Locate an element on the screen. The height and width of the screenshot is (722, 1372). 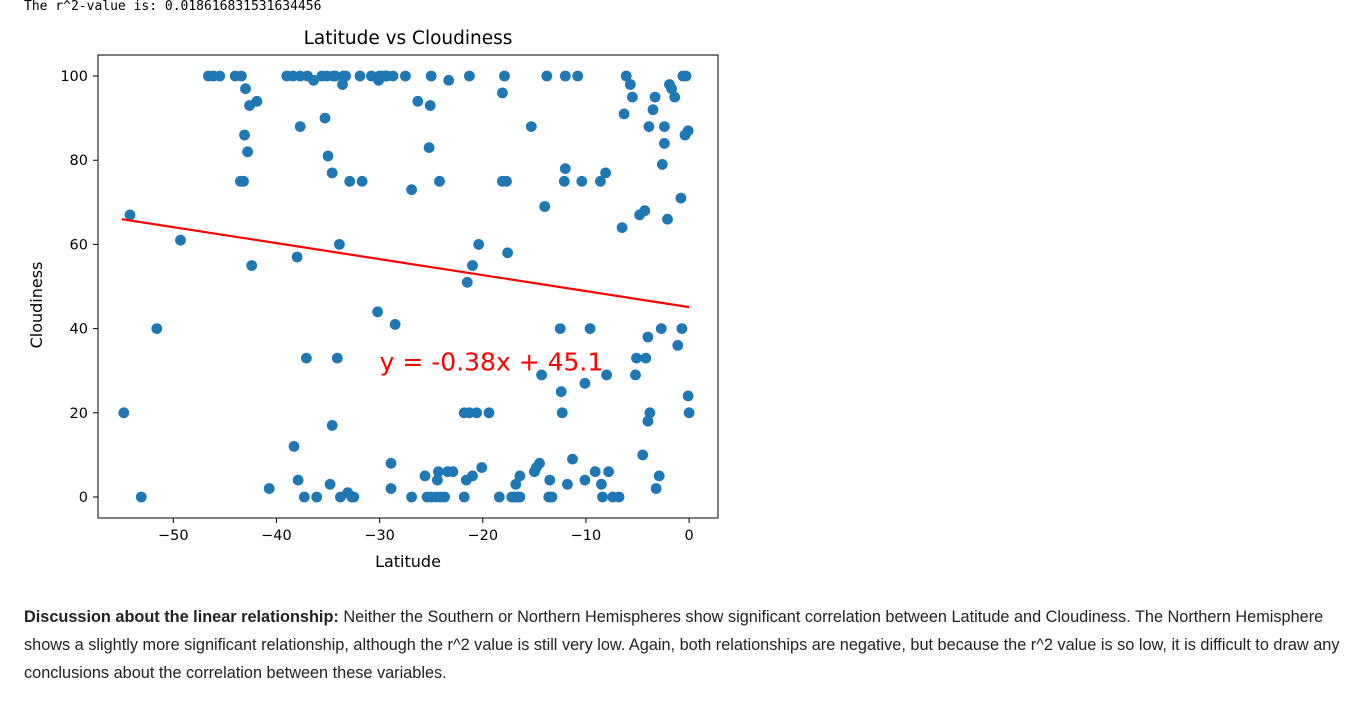
regression-line is located at coordinates (405, 263).